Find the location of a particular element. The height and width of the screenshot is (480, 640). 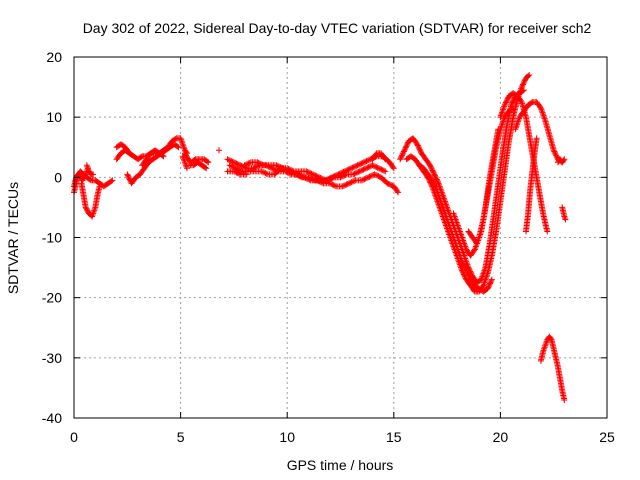

x-tick-label: 15 is located at coordinates (394, 437).